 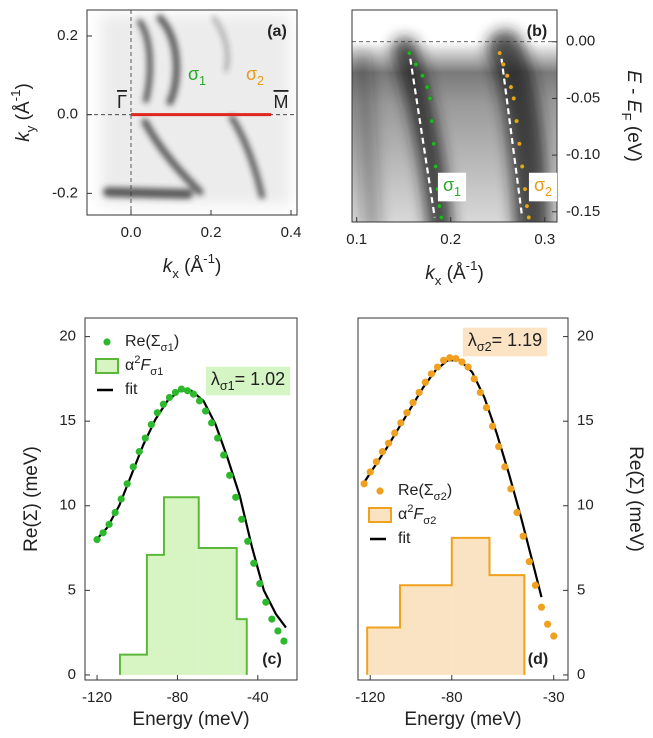 I want to click on y-tick-label: 0, so click(x=581, y=674).